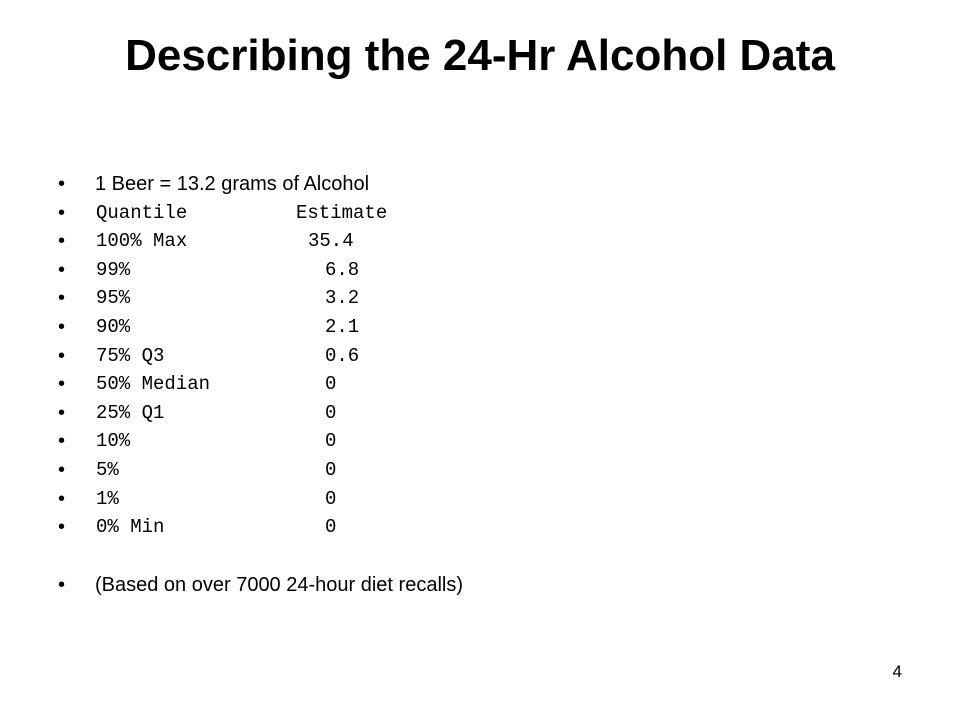  What do you see at coordinates (342, 298) in the screenshot?
I see `quantile-estimate: 3.2` at bounding box center [342, 298].